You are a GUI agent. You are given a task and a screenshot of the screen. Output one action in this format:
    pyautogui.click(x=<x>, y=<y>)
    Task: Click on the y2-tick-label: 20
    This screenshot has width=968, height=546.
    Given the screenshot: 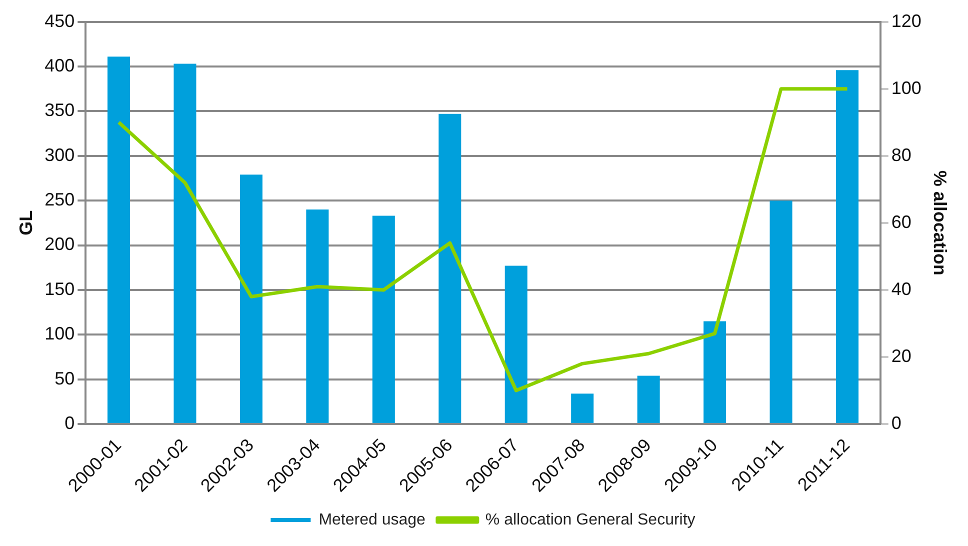 What is the action you would take?
    pyautogui.click(x=901, y=356)
    